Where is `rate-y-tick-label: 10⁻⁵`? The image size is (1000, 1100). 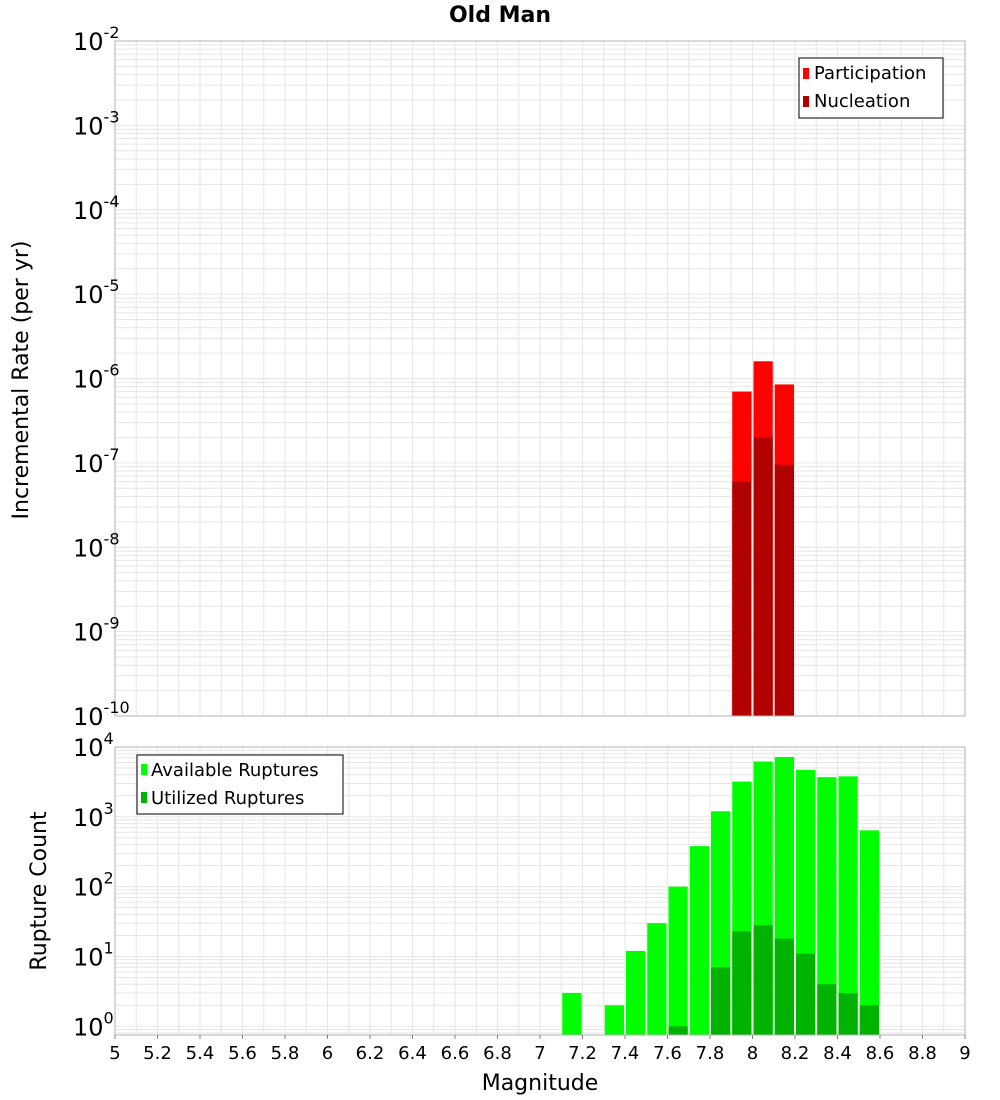
rate-y-tick-label: 10⁻⁵ is located at coordinates (96, 292).